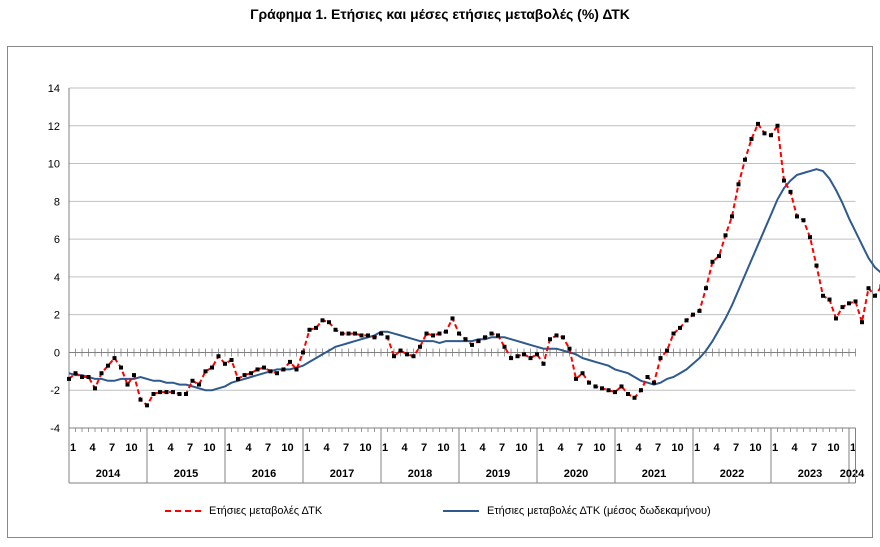  Describe the element at coordinates (852, 474) in the screenshot. I see `year-label: 2024` at that location.